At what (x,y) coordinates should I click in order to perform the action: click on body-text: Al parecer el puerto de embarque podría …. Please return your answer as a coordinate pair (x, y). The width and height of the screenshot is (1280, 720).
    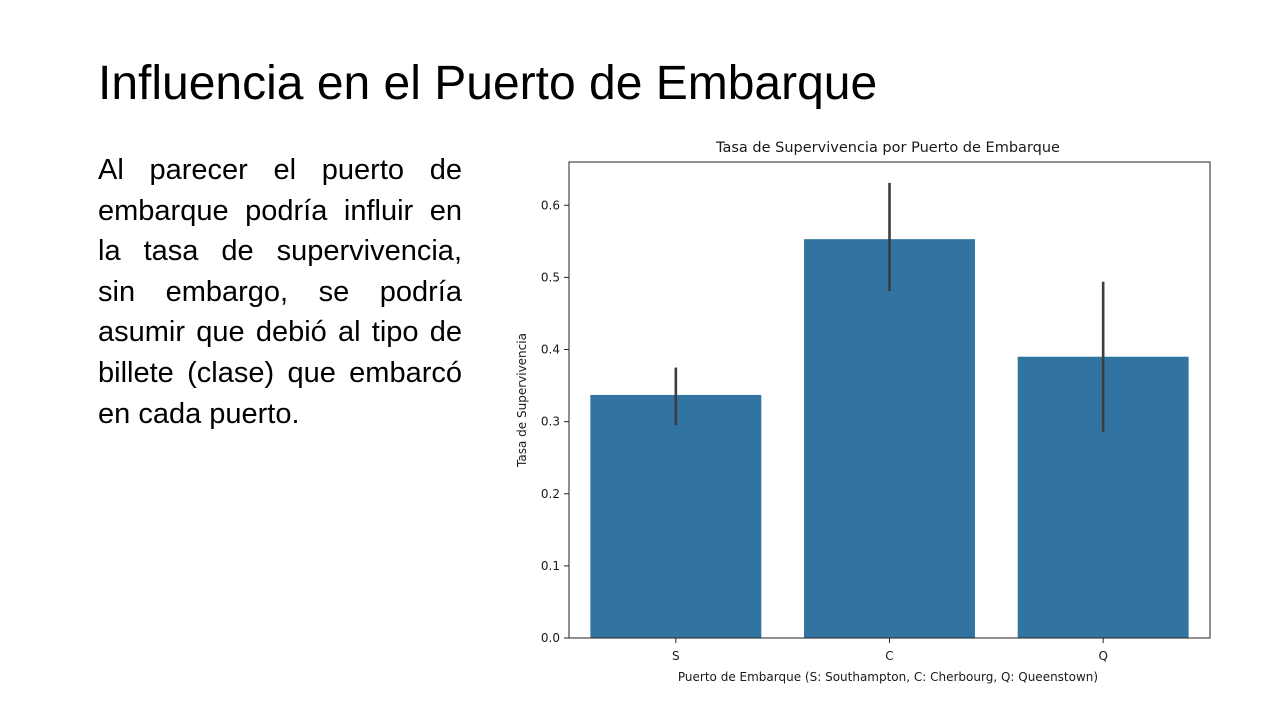
    Looking at the image, I should click on (280, 292).